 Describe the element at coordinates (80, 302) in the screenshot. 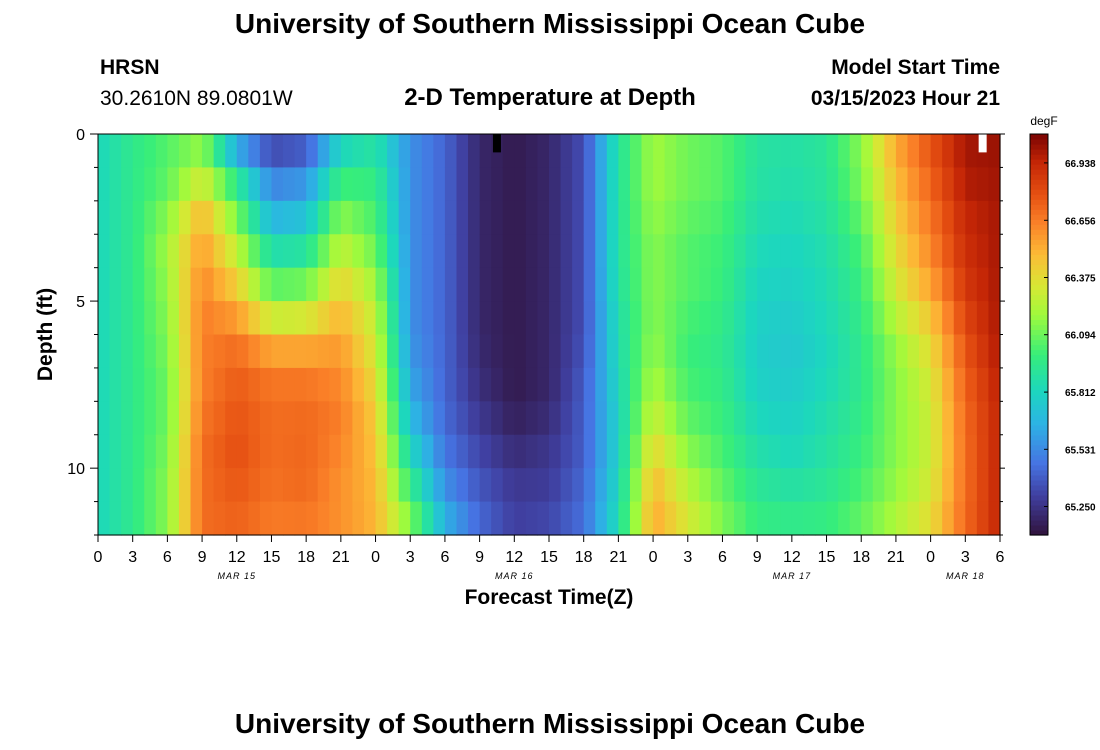

I see `y-tick-label: 5` at that location.